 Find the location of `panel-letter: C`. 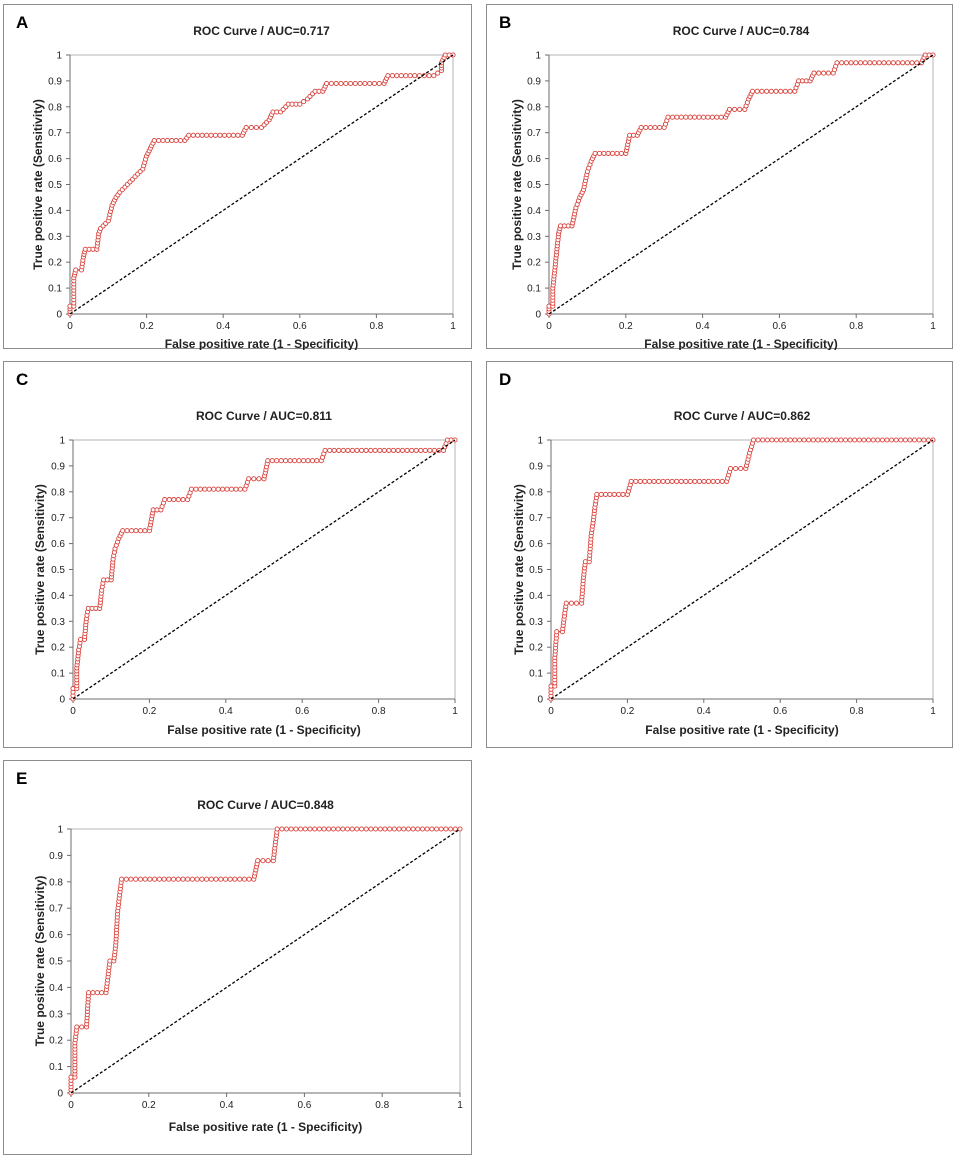

panel-letter: C is located at coordinates (22, 379).